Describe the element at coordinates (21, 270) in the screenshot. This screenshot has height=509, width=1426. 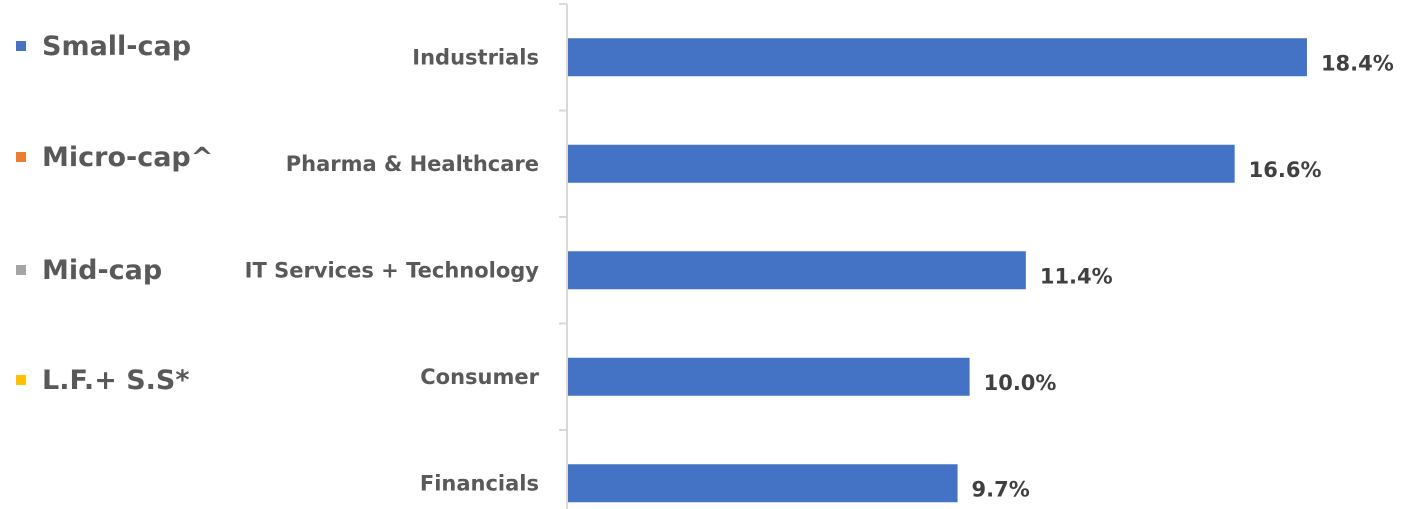
I see `legend-swatch-mid-cap` at that location.